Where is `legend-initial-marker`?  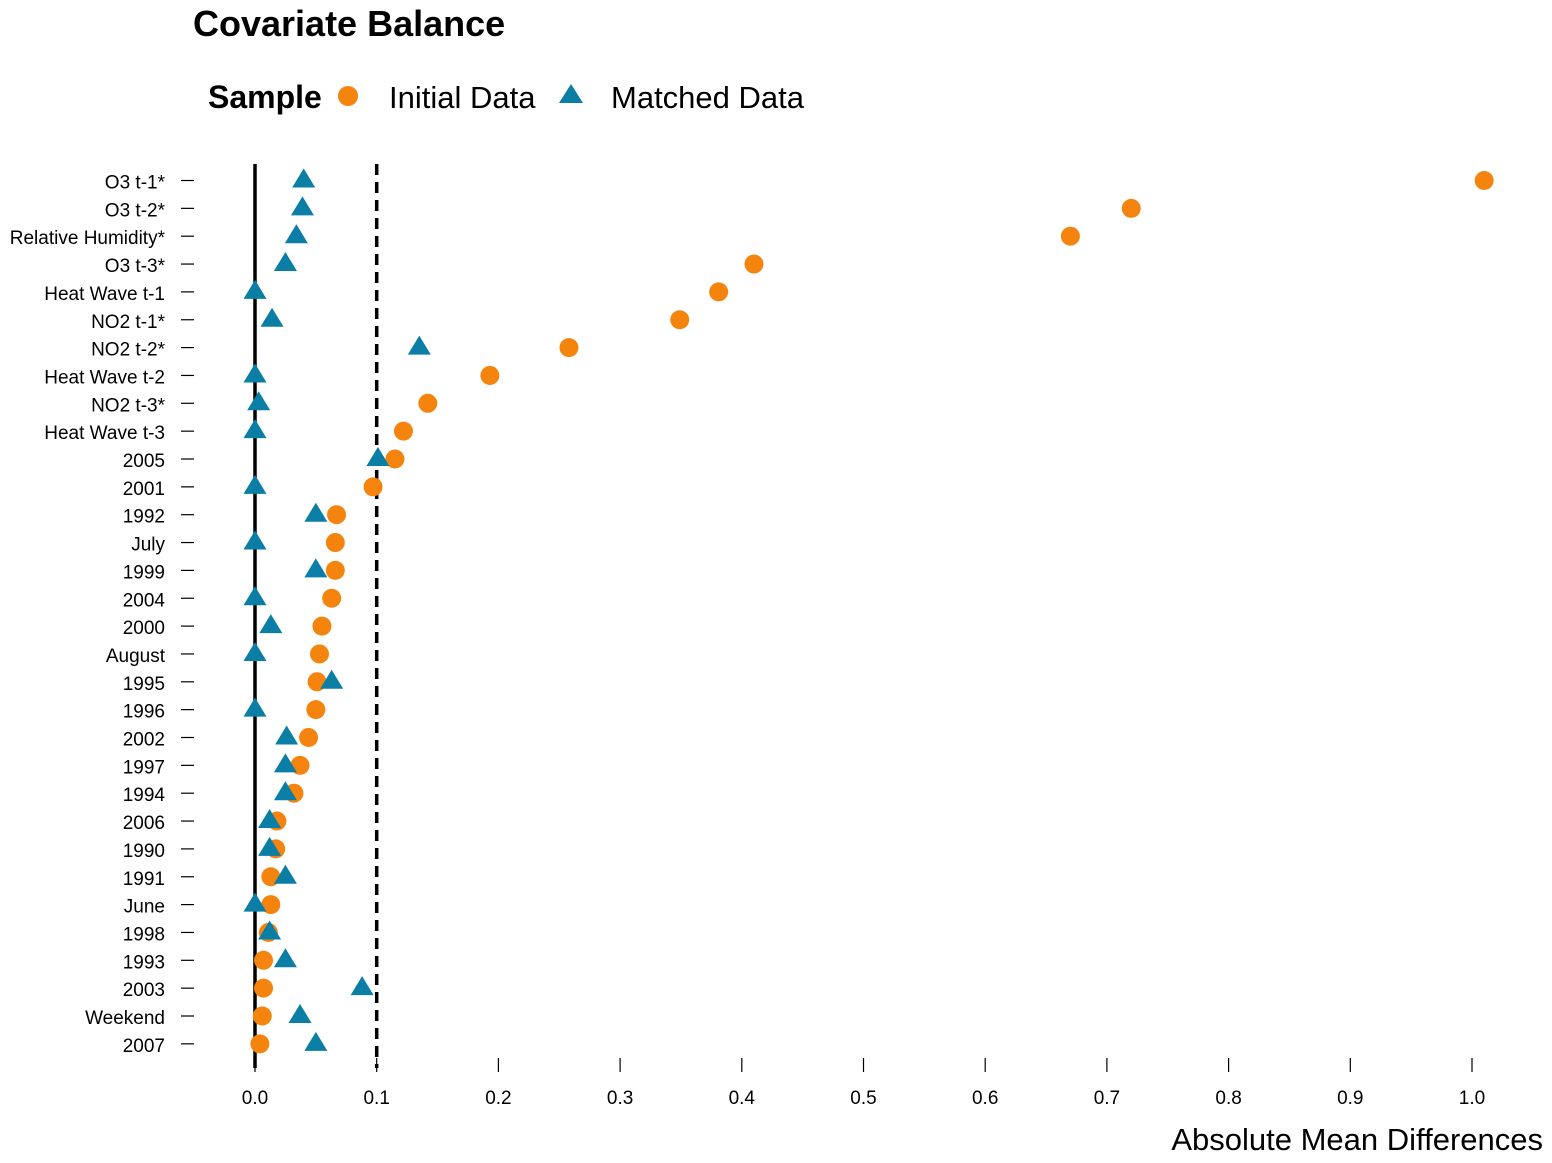 legend-initial-marker is located at coordinates (348, 96).